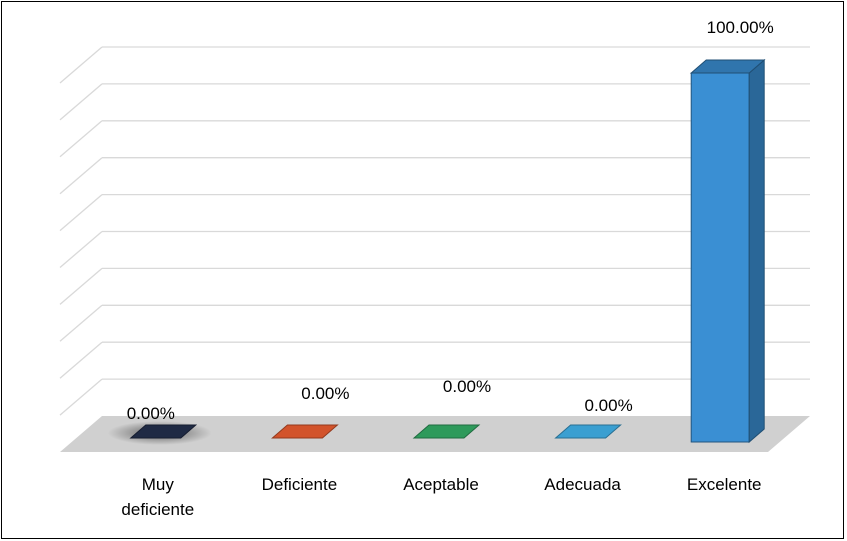 Image resolution: width=847 pixels, height=541 pixels. Describe the element at coordinates (724, 484) in the screenshot. I see `category-label: Excelente` at that location.